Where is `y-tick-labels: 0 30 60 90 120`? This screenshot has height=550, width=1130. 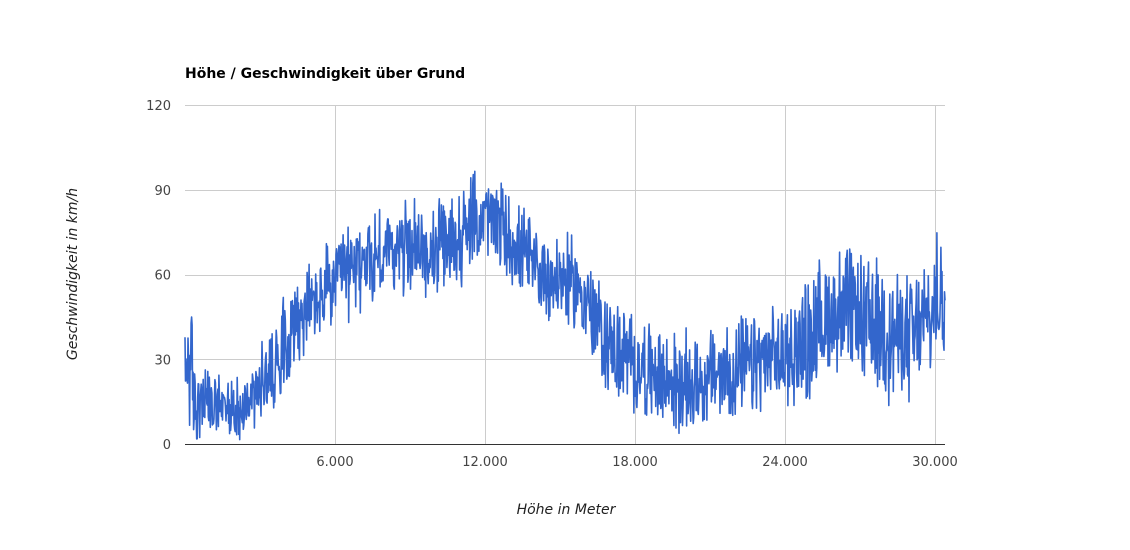 y-tick-labels: 0 30 60 90 120 is located at coordinates (158, 276).